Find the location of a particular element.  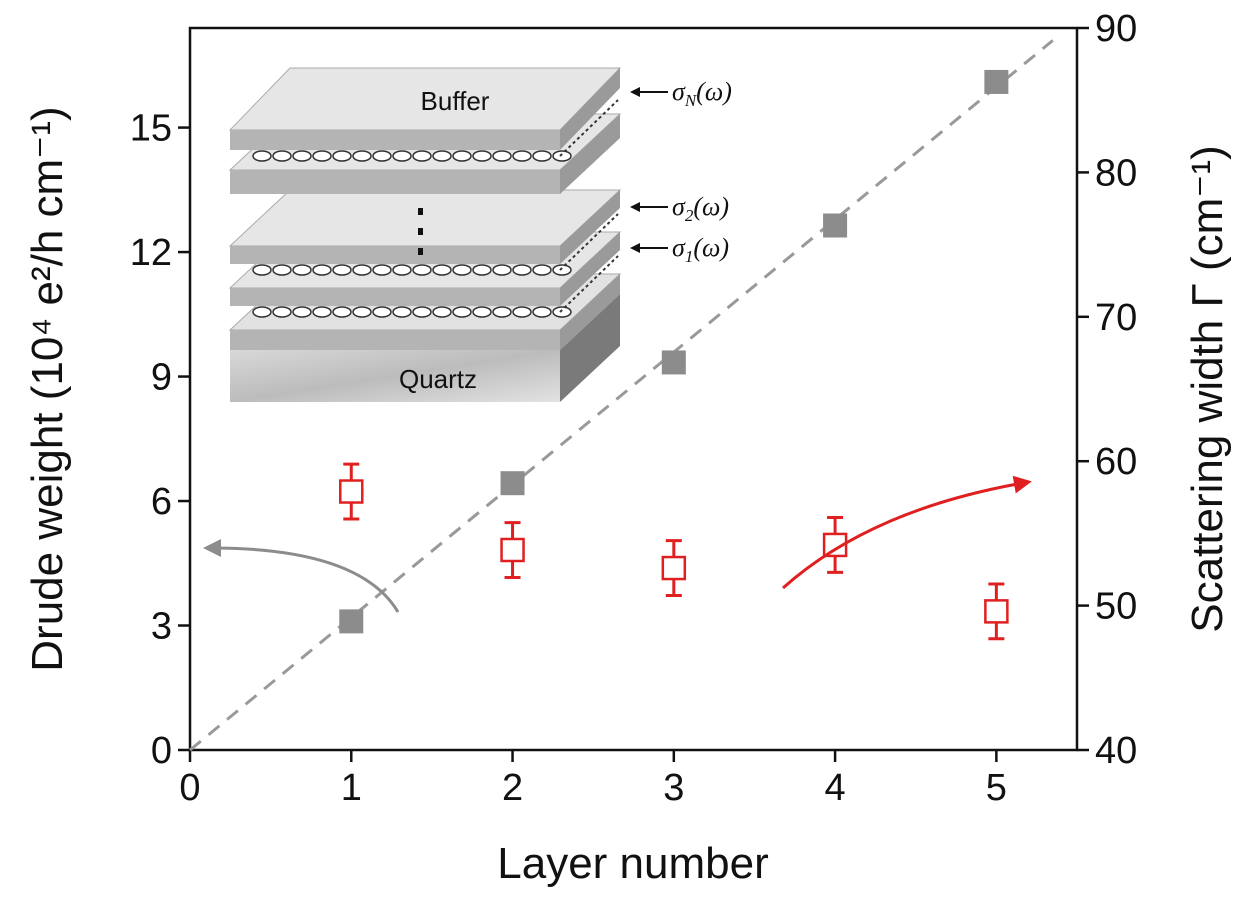

arrow-right-axis is located at coordinates (906, 532).